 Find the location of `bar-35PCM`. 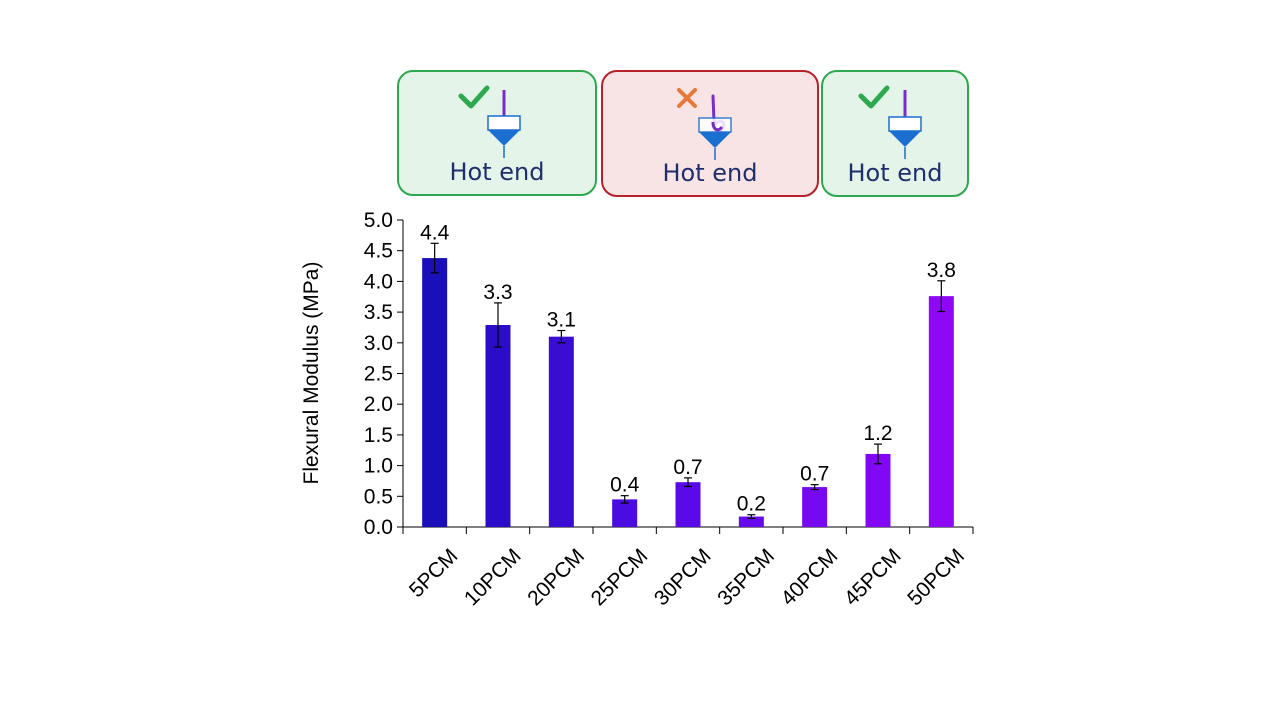

bar-35PCM is located at coordinates (751, 521).